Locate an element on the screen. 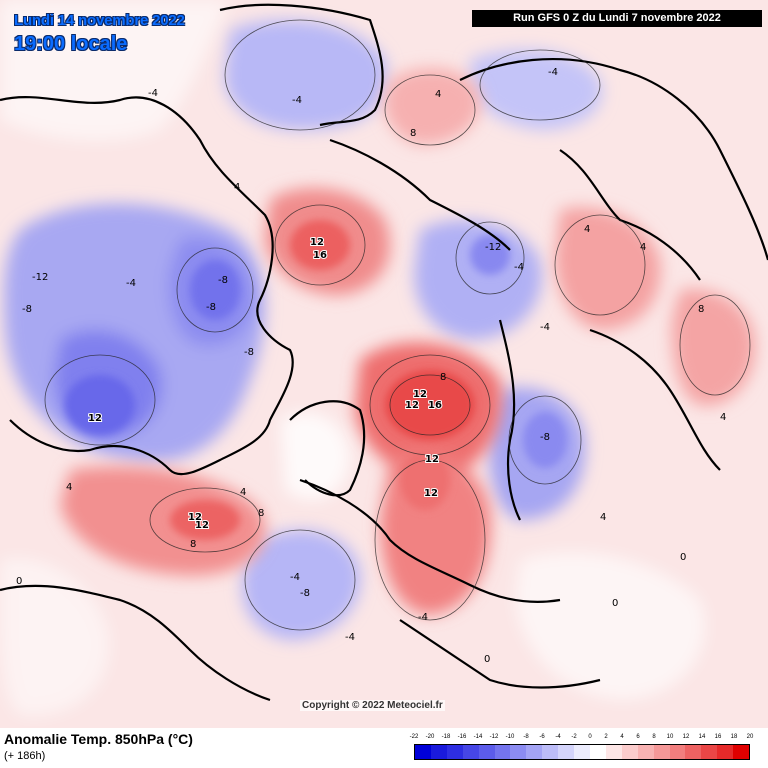 The image size is (768, 768). forecast-local-time: 19:00 locale is located at coordinates (71, 44).